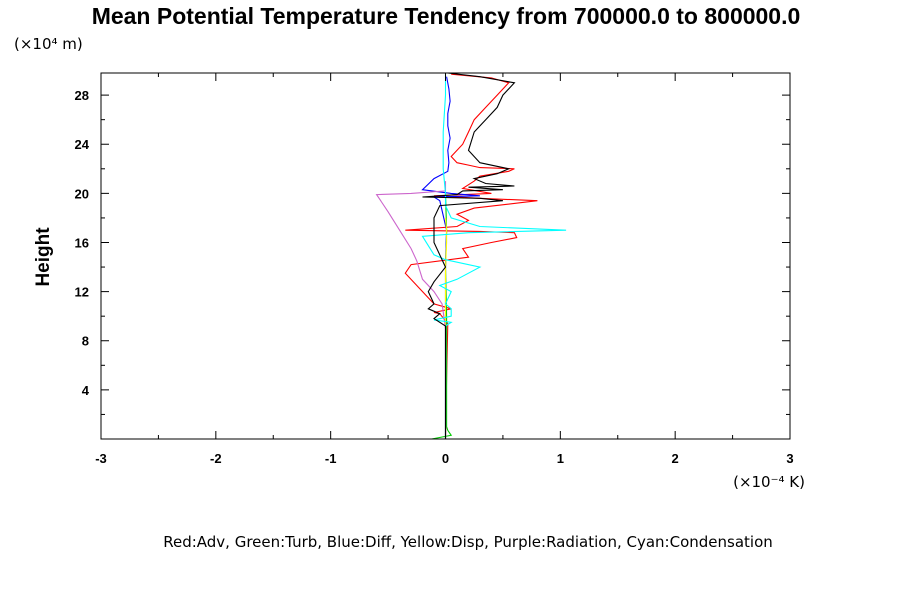  I want to click on x-tick-label: 1, so click(560, 458).